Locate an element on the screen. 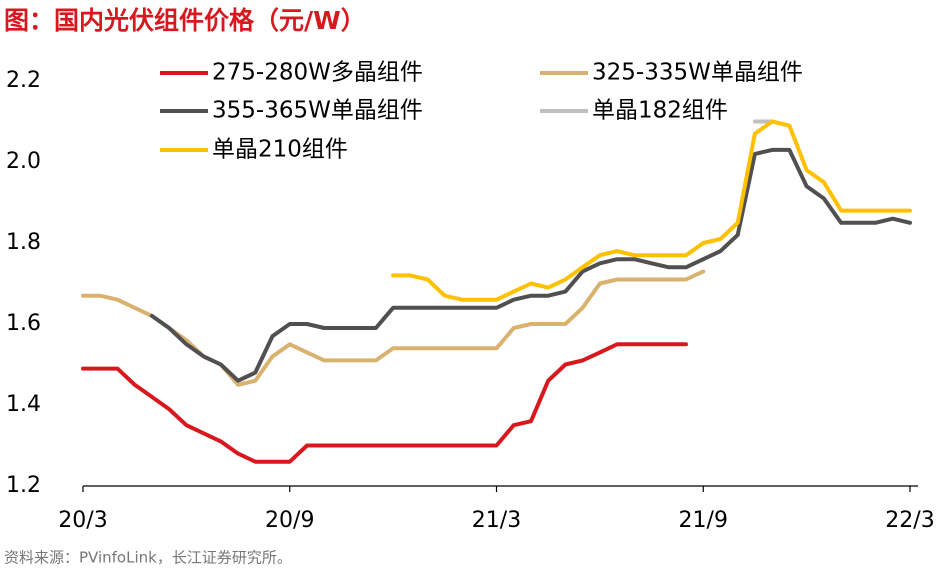  legend-label: 355-365W单晶组件 is located at coordinates (317, 111).